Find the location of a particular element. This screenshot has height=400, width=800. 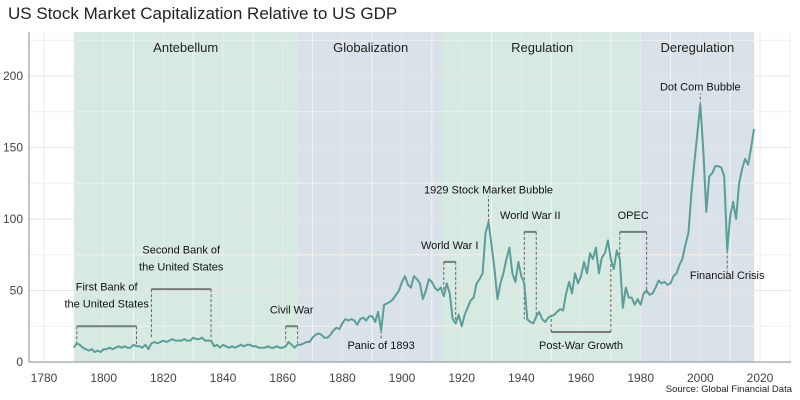

y-tick-label: 150 is located at coordinates (13, 148).